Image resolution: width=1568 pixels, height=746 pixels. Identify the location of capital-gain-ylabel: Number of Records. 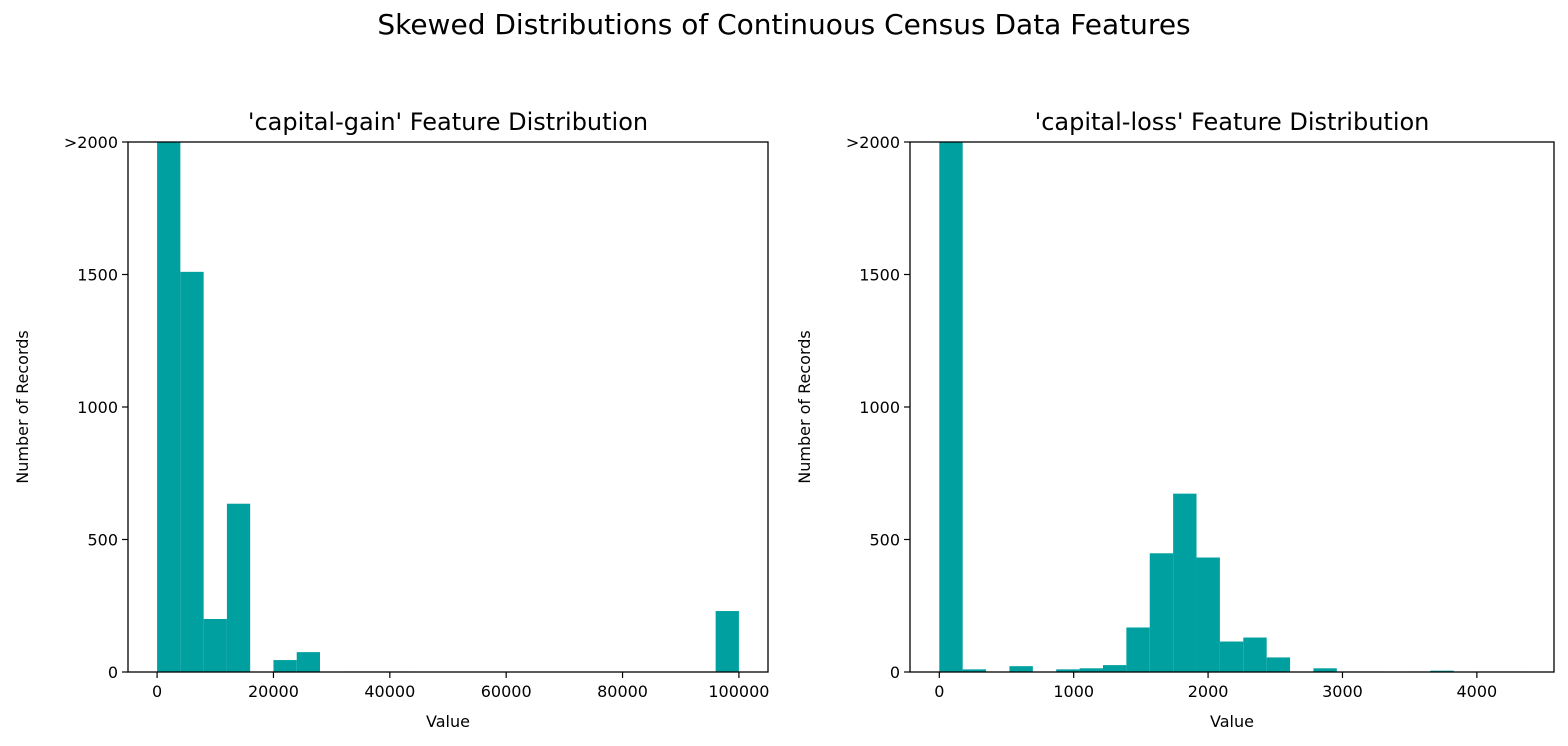
(22, 406).